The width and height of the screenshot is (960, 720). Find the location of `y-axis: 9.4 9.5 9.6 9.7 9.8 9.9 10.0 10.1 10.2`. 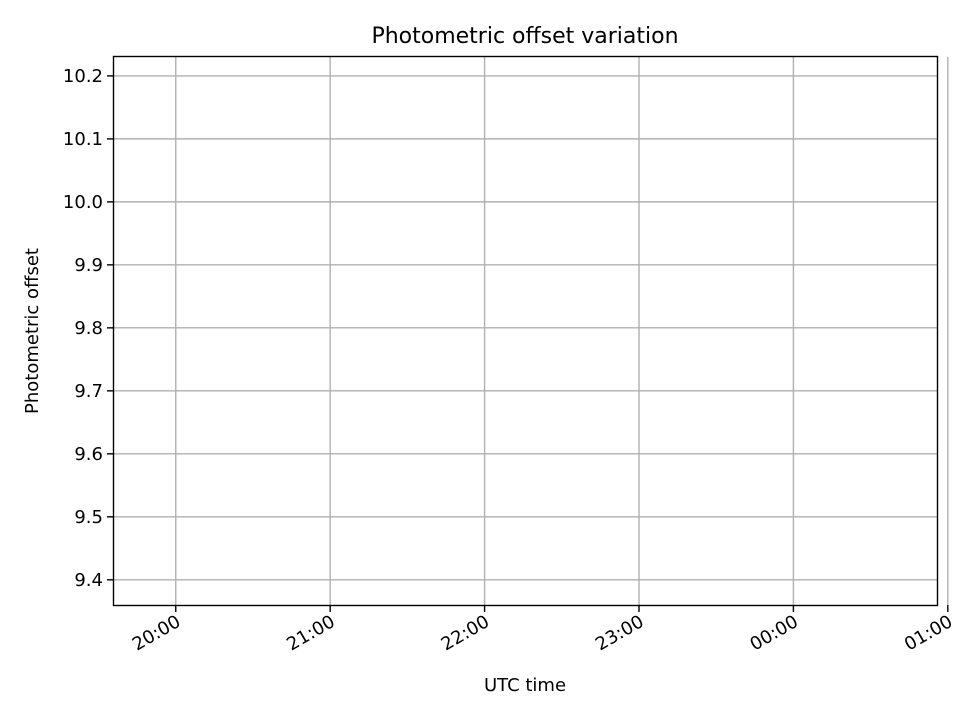

y-axis: 9.4 9.5 9.6 9.7 9.8 9.9 10.0 10.1 10.2 is located at coordinates (88, 328).